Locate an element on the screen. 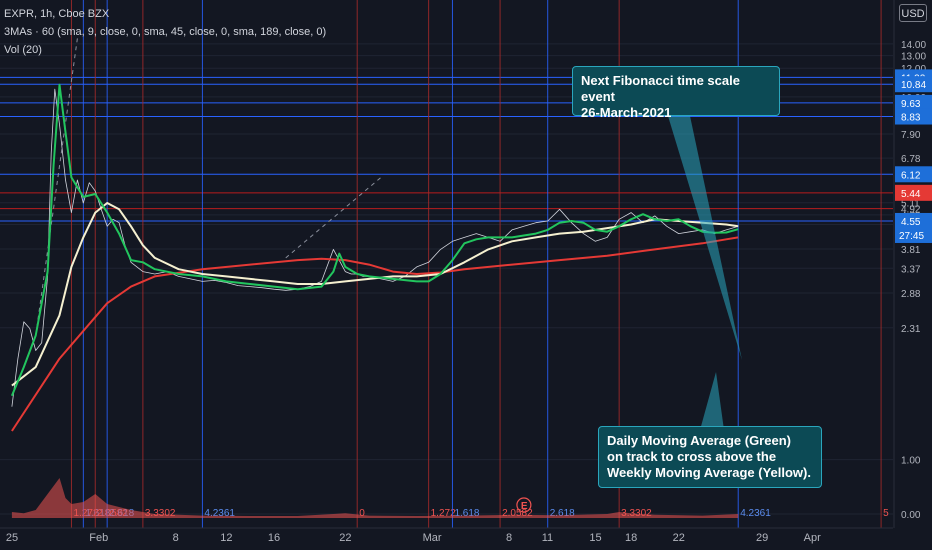 This screenshot has height=550, width=932. trend-line-dashed is located at coordinates (56, 187).